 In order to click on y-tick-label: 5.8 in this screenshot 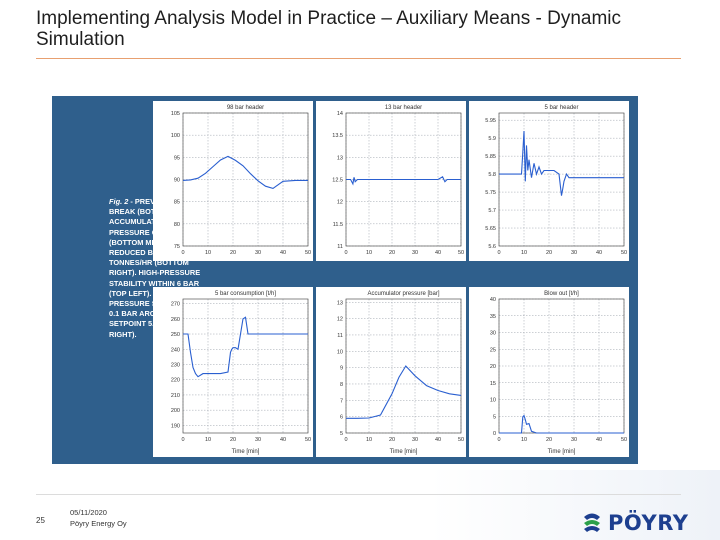, I will do `click(492, 175)`.